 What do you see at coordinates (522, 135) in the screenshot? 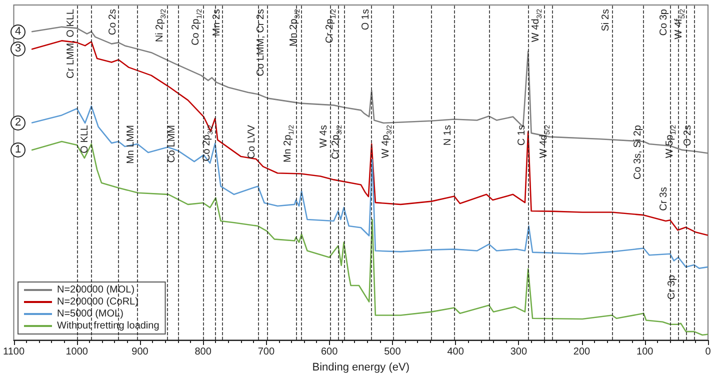
I see `ref-line-label: C 1s` at bounding box center [522, 135].